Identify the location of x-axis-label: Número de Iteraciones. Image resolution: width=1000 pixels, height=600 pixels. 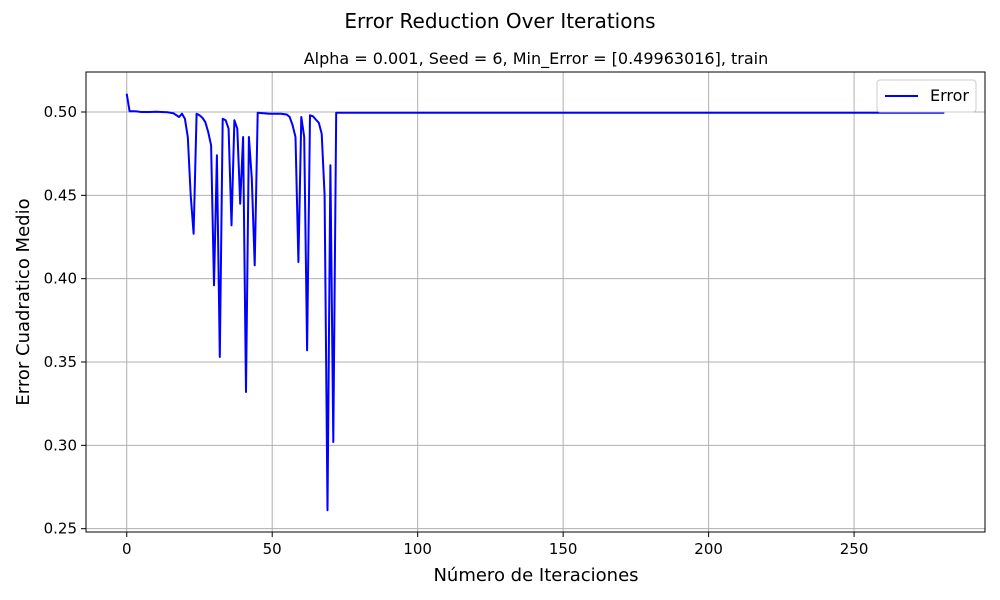
(535, 575).